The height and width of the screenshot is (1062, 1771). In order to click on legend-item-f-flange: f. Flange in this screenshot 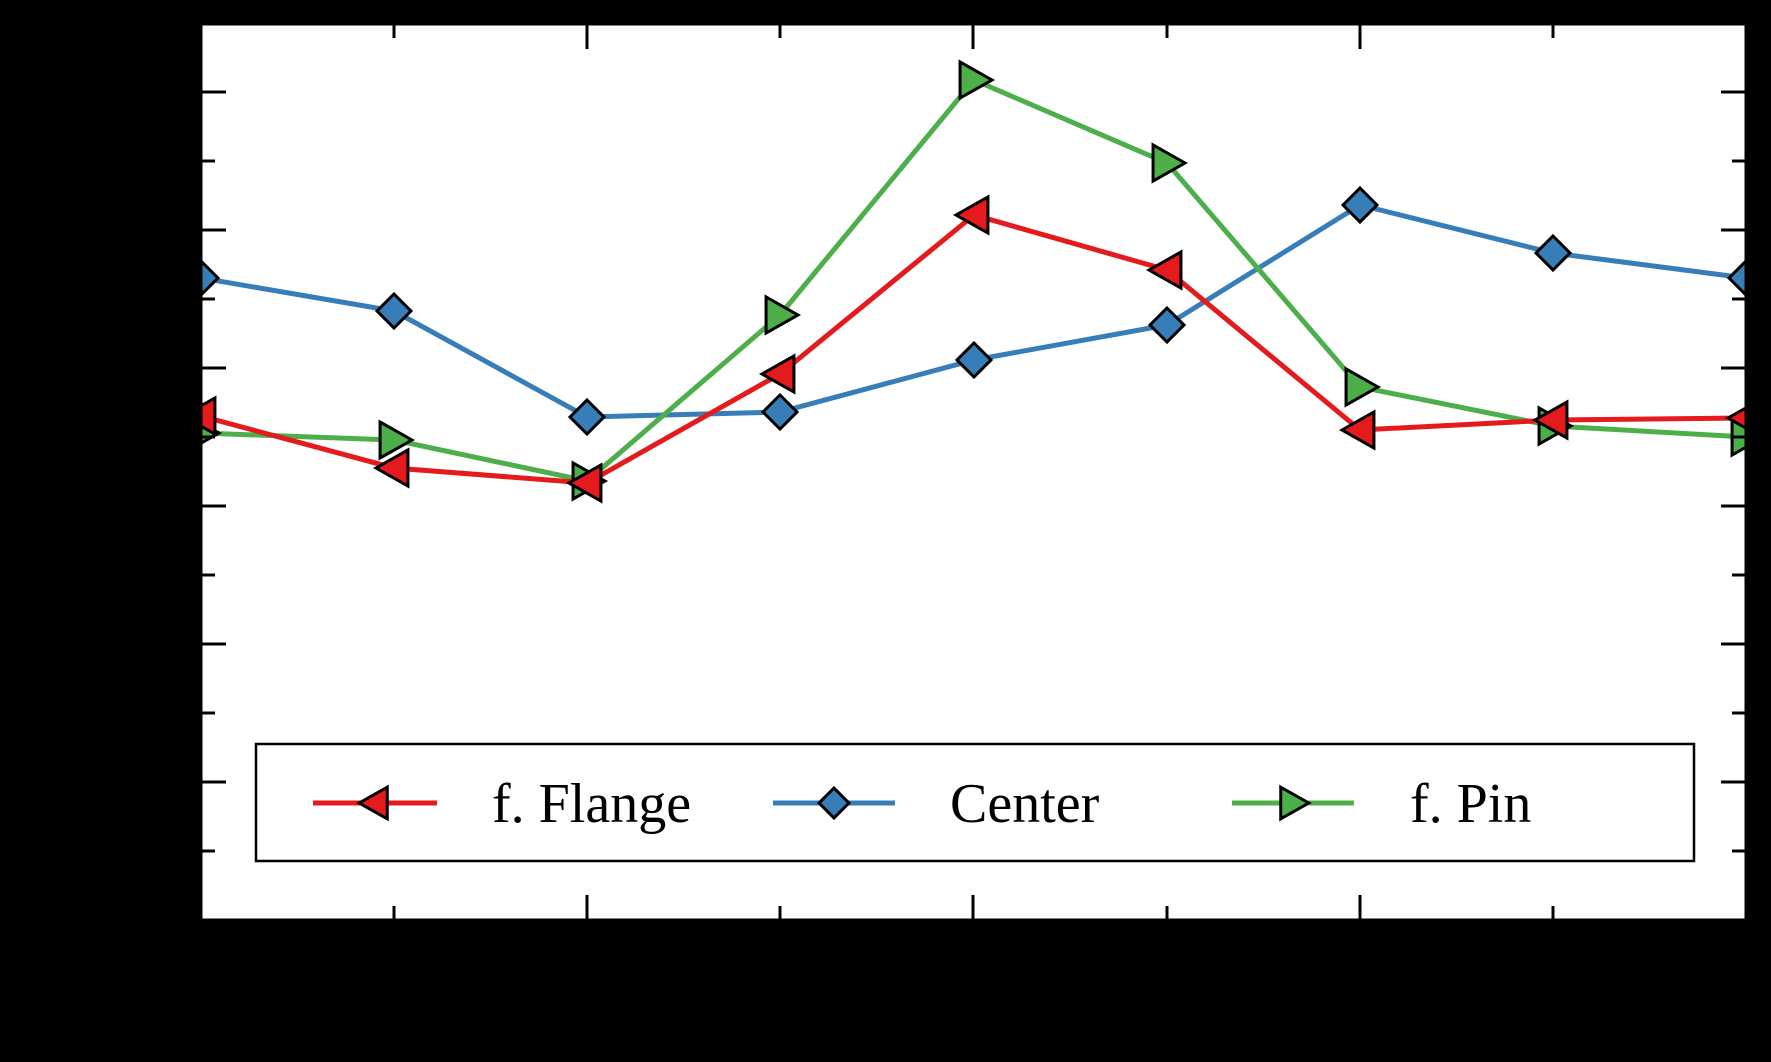, I will do `click(502, 804)`.